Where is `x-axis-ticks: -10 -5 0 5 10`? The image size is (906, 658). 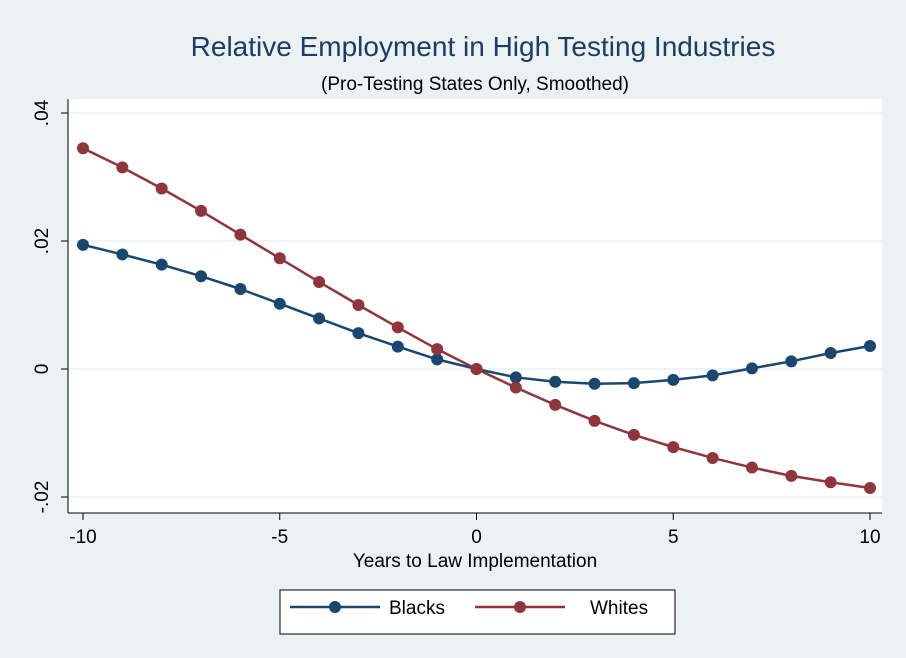 x-axis-ticks: -10 -5 0 5 10 is located at coordinates (475, 530).